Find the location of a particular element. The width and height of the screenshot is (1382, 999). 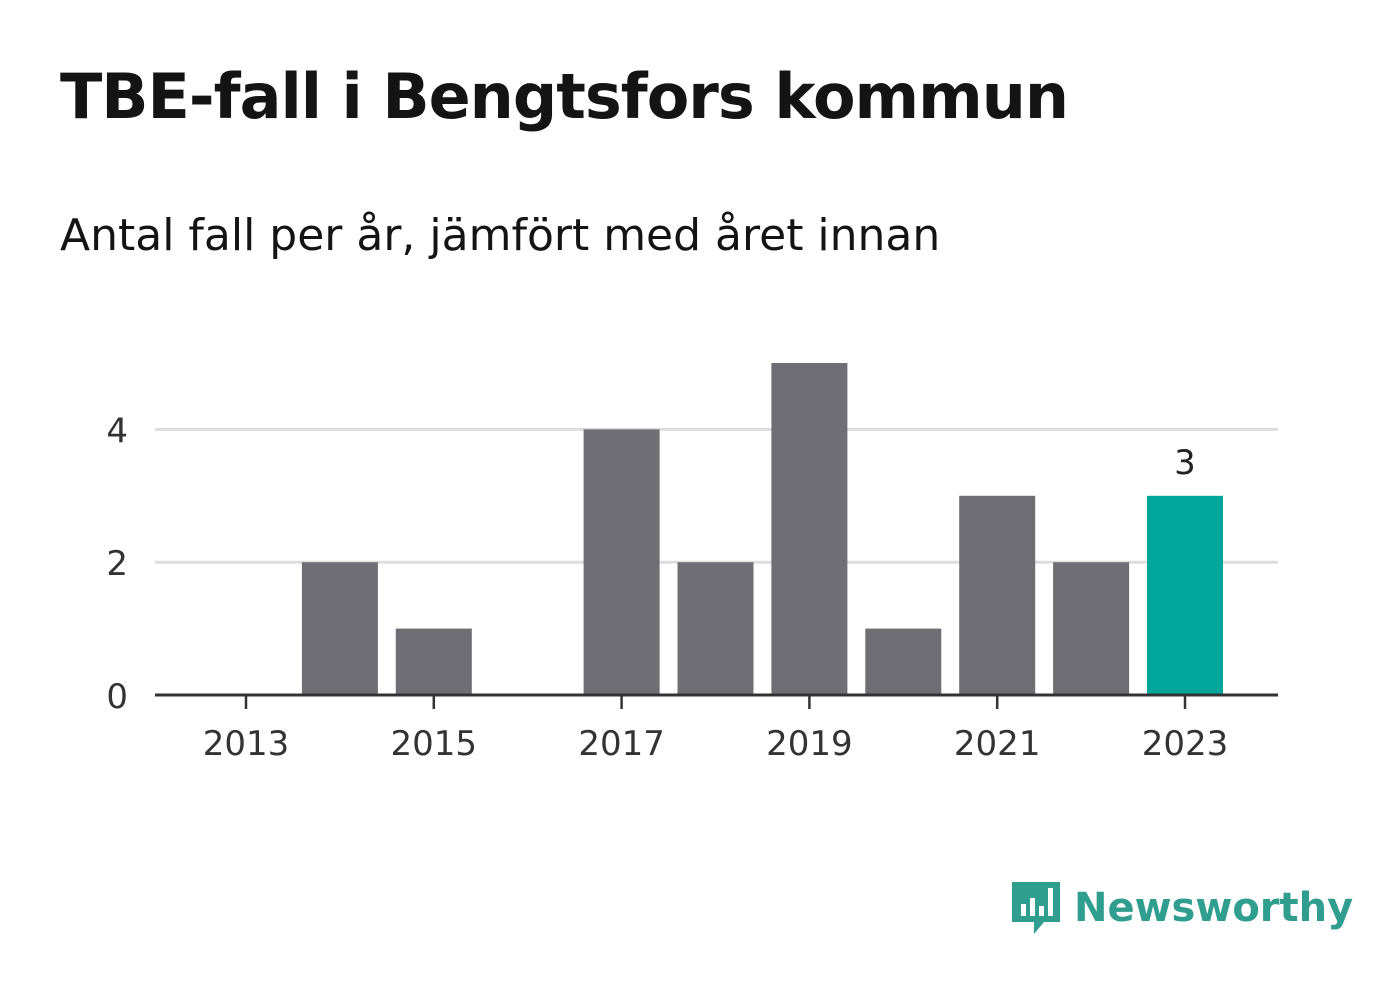

brand-logo: Newsworthy is located at coordinates (1181, 908).